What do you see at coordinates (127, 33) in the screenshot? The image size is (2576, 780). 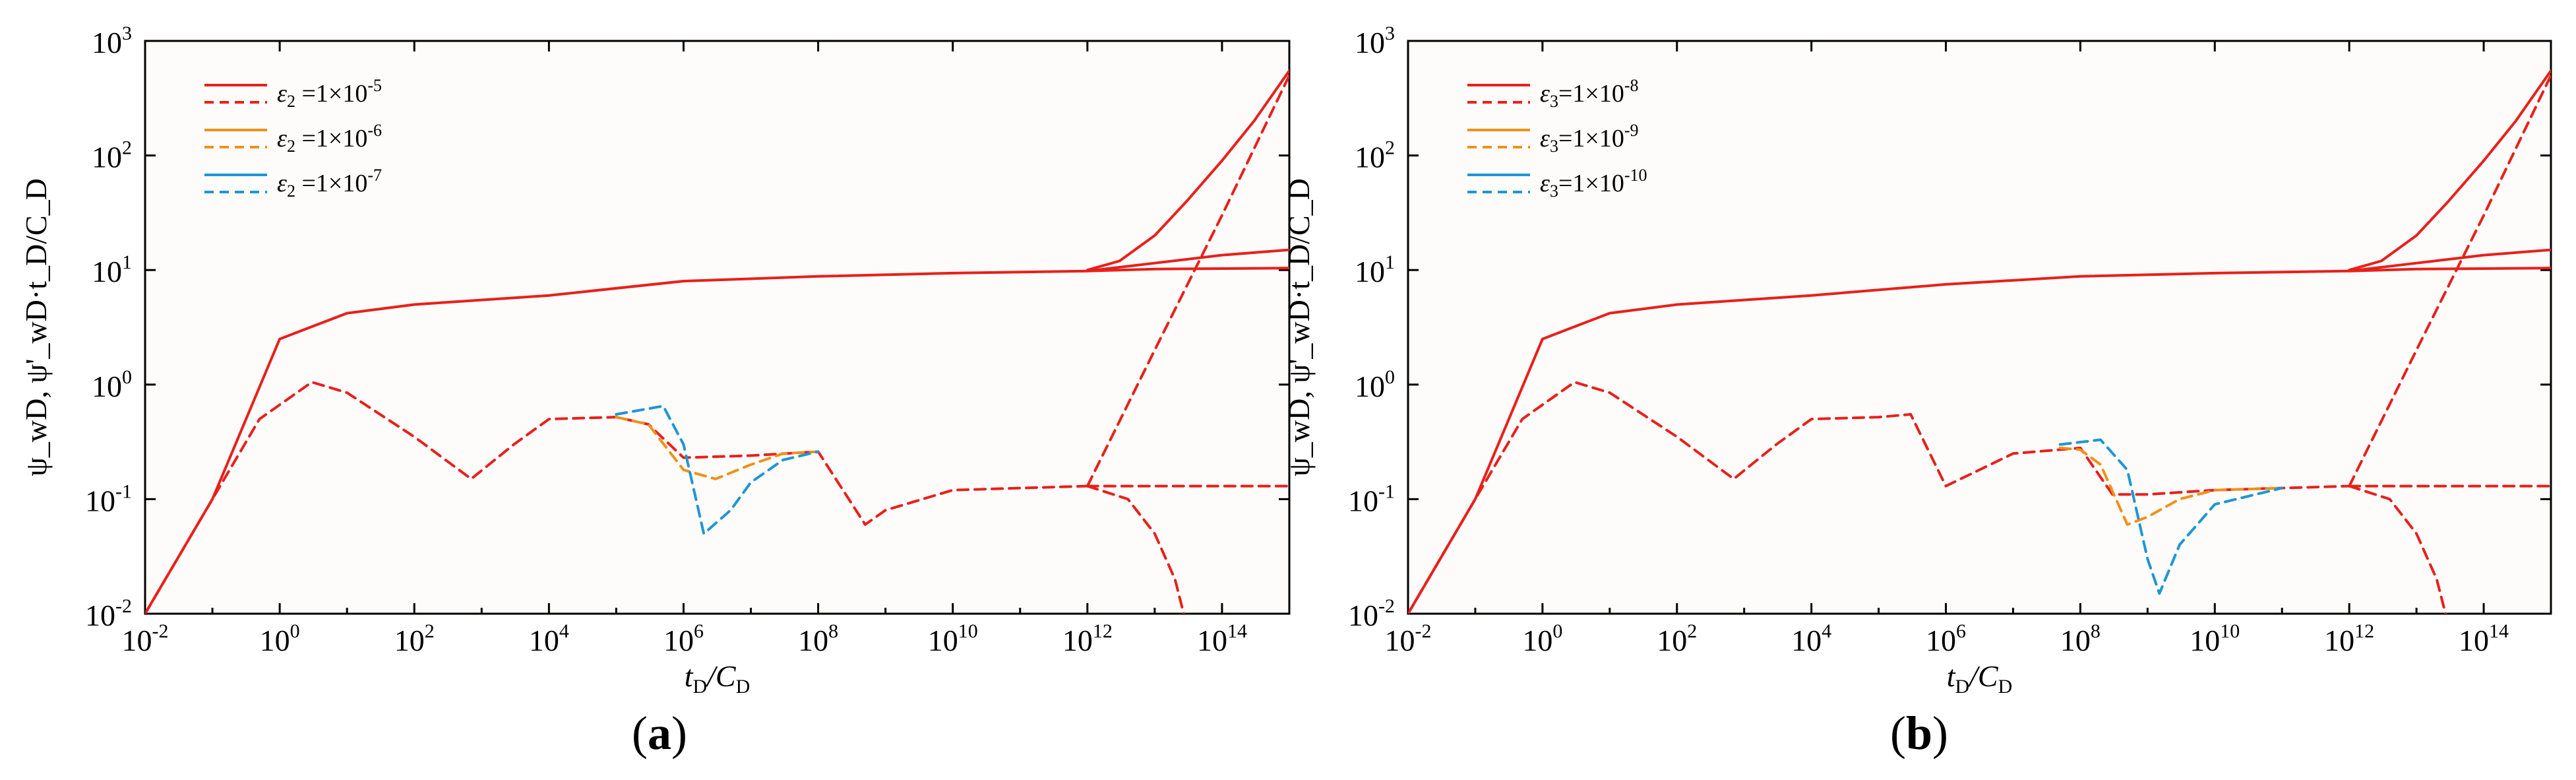 I see `y-tick-exponent: 3` at bounding box center [127, 33].